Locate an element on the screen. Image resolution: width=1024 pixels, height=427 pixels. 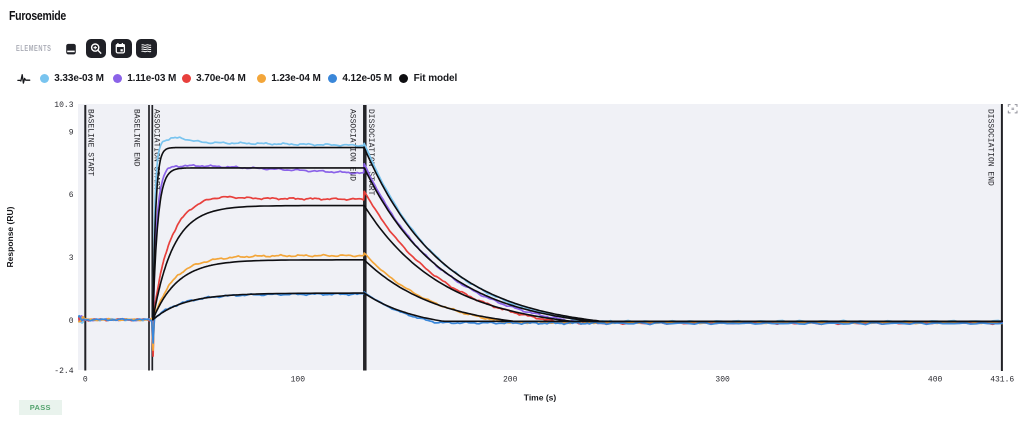
svg-text: 400 is located at coordinates (935, 380).